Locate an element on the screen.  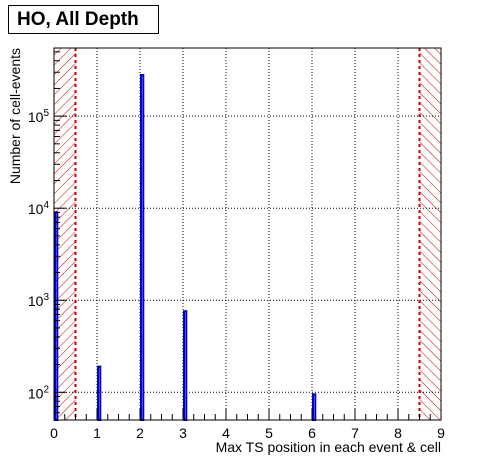
x-tick-label: 3 is located at coordinates (183, 433).